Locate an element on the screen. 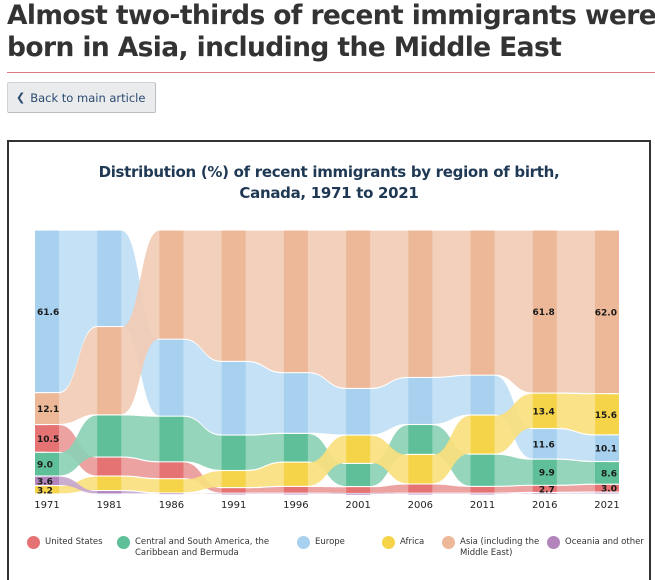 Image resolution: width=655 pixels, height=580 pixels. bar-europe-1986 is located at coordinates (171, 378).